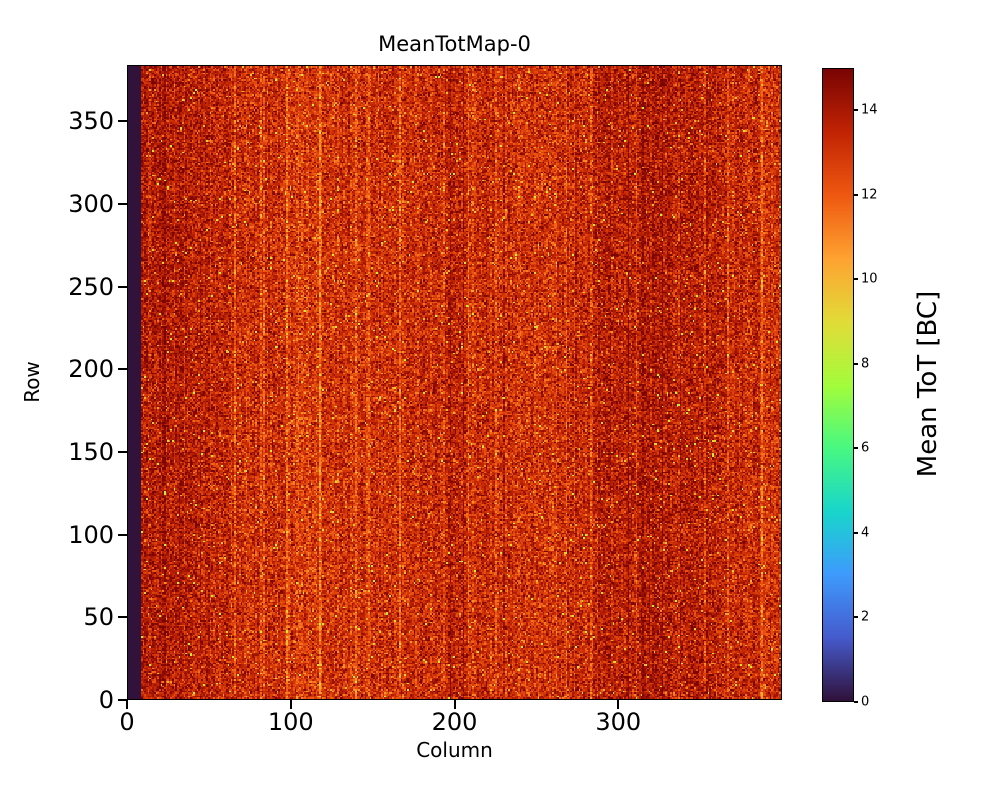 The width and height of the screenshot is (1000, 800). I want to click on colorbar-tick-label: 12, so click(869, 195).